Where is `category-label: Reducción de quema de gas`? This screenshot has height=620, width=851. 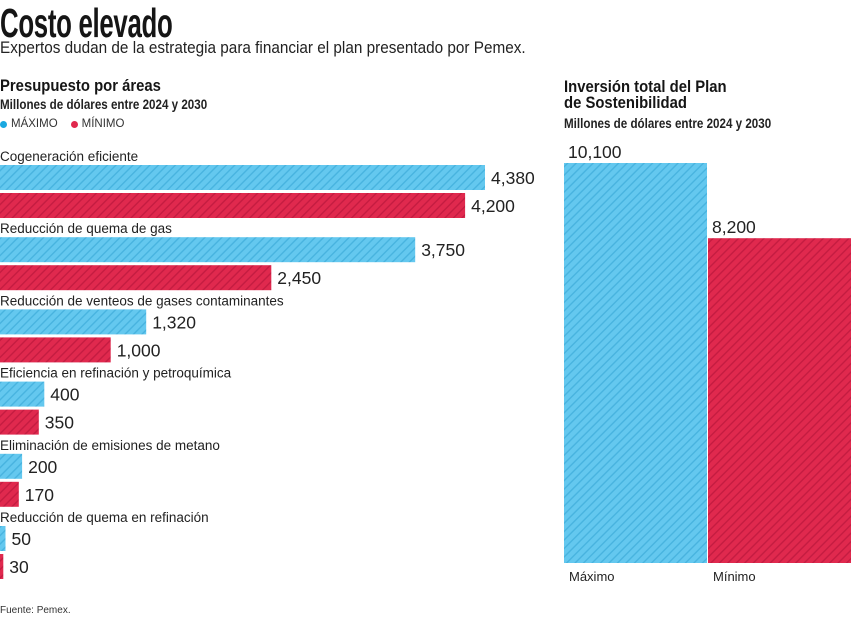
category-label: Reducción de quema de gas is located at coordinates (86, 228).